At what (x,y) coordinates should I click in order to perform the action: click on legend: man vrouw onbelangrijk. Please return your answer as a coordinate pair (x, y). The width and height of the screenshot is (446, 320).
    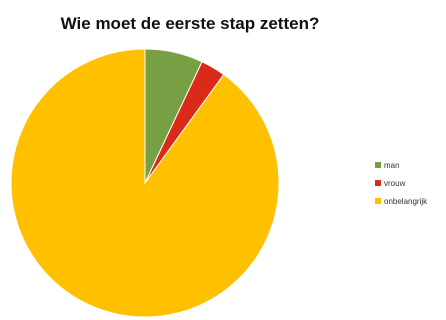
    Looking at the image, I should click on (401, 183).